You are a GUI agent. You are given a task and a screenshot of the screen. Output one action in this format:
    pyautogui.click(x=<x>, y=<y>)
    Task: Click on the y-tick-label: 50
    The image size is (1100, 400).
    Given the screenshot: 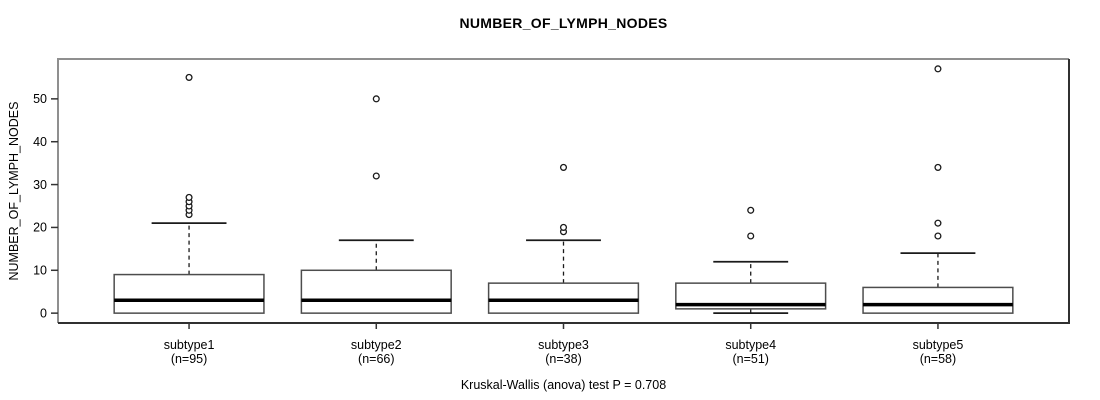 What is the action you would take?
    pyautogui.click(x=40, y=99)
    